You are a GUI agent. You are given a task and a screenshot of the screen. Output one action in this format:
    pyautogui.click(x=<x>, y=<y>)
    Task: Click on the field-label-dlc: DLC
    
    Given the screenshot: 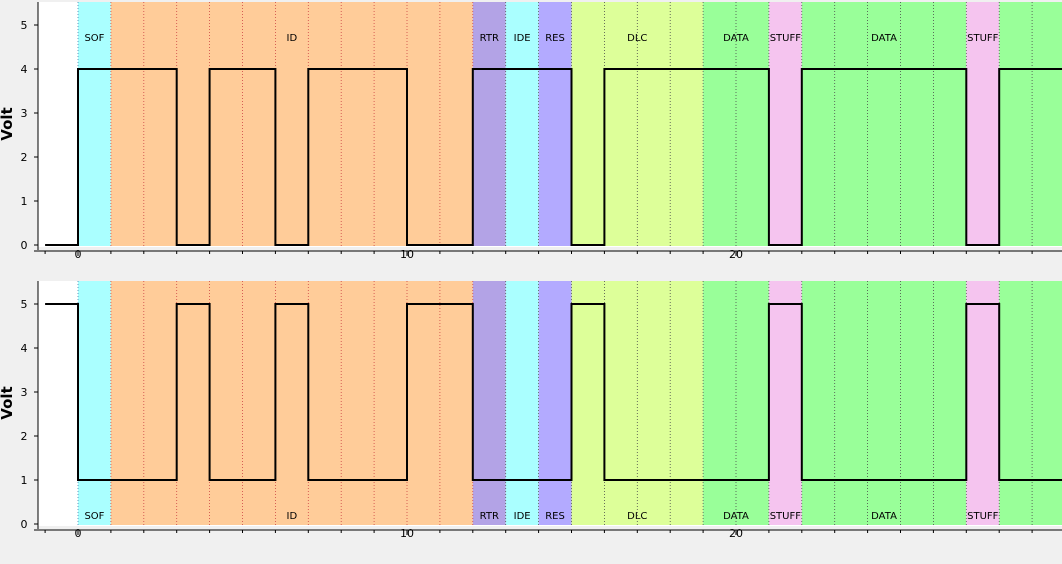 What is the action you would take?
    pyautogui.click(x=637, y=516)
    